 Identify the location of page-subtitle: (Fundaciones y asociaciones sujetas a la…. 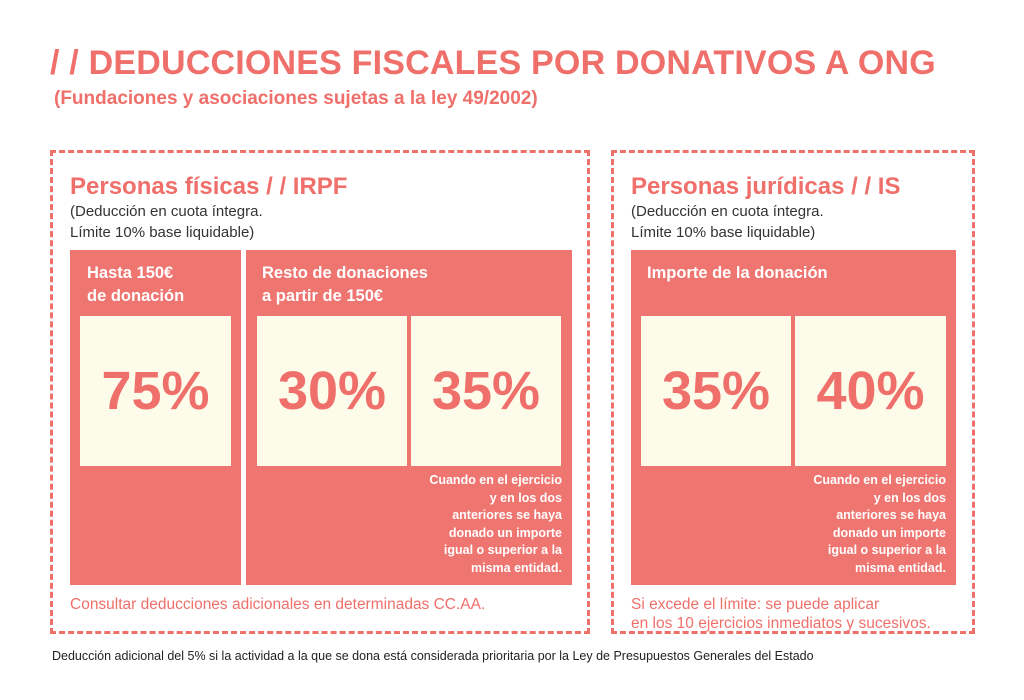
(296, 98).